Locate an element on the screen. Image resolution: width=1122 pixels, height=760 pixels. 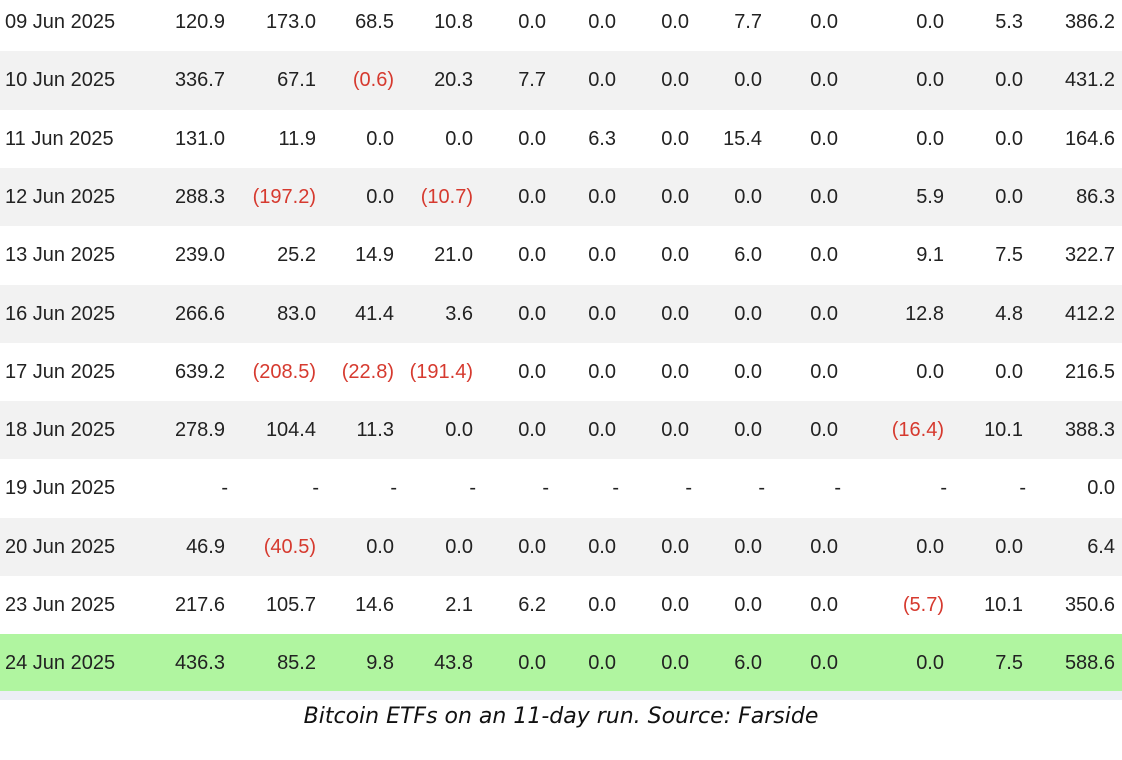
value-cell: 12.8 is located at coordinates (924, 313).